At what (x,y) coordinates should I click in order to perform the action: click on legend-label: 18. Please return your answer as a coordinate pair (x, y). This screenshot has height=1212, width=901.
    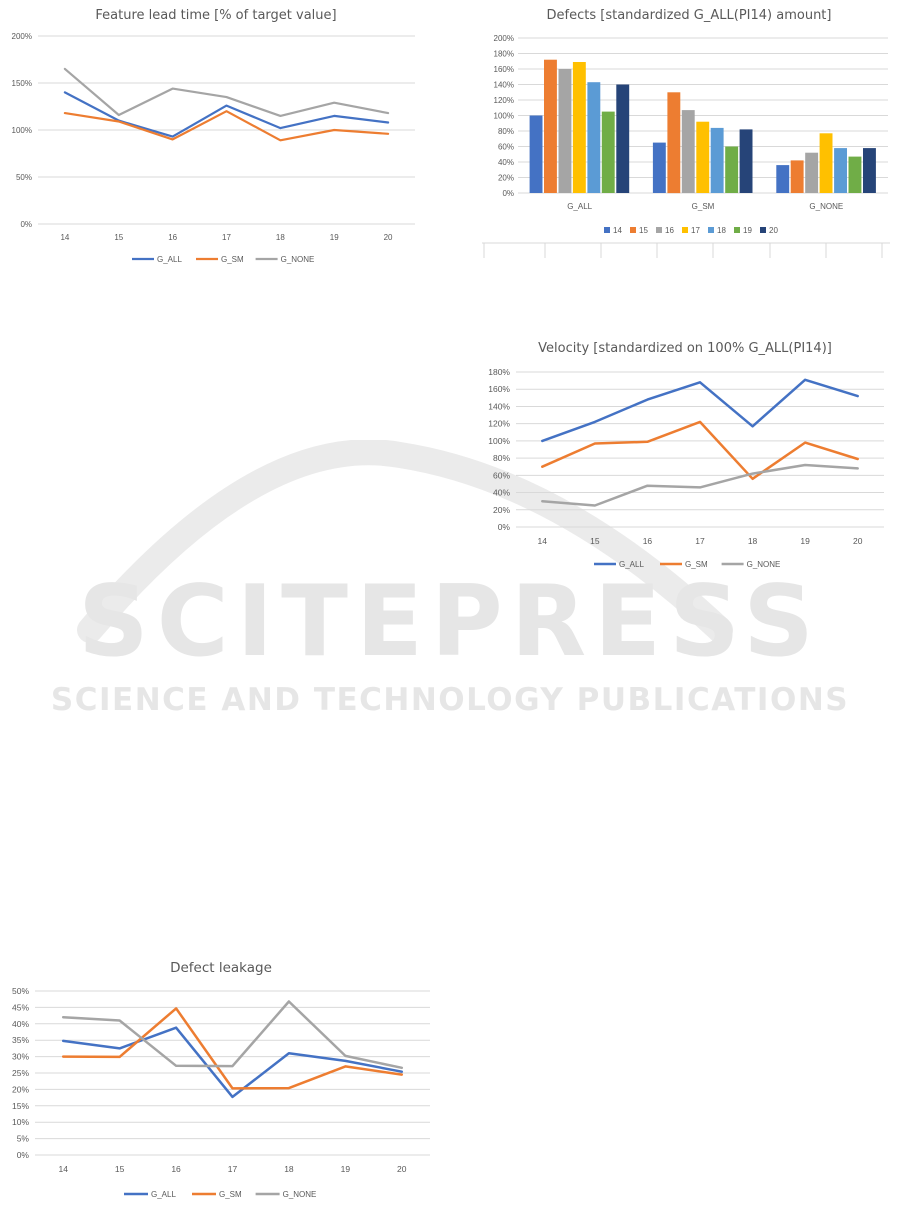
    Looking at the image, I should click on (721, 230).